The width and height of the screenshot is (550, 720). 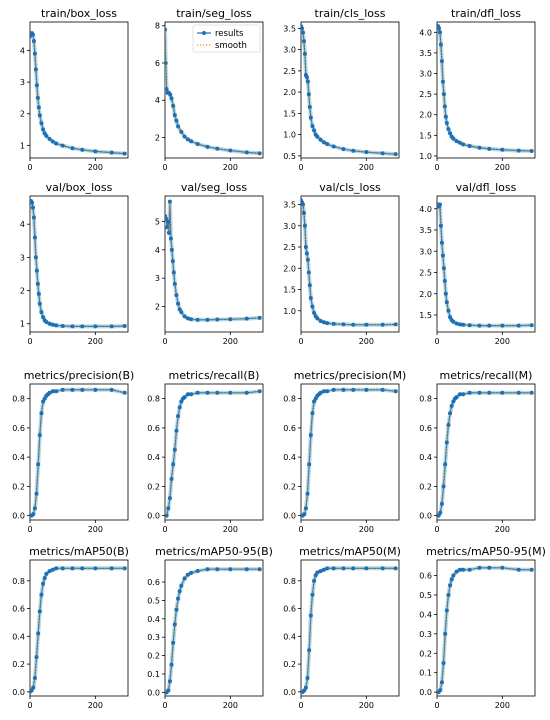 I want to click on y-tick-label: 0.8, so click(x=153, y=399).